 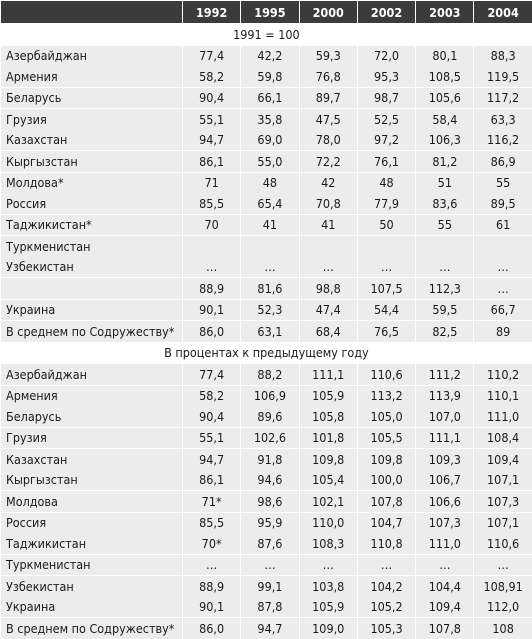 What do you see at coordinates (503, 607) in the screenshot?
I see `value-cell: 112,0` at bounding box center [503, 607].